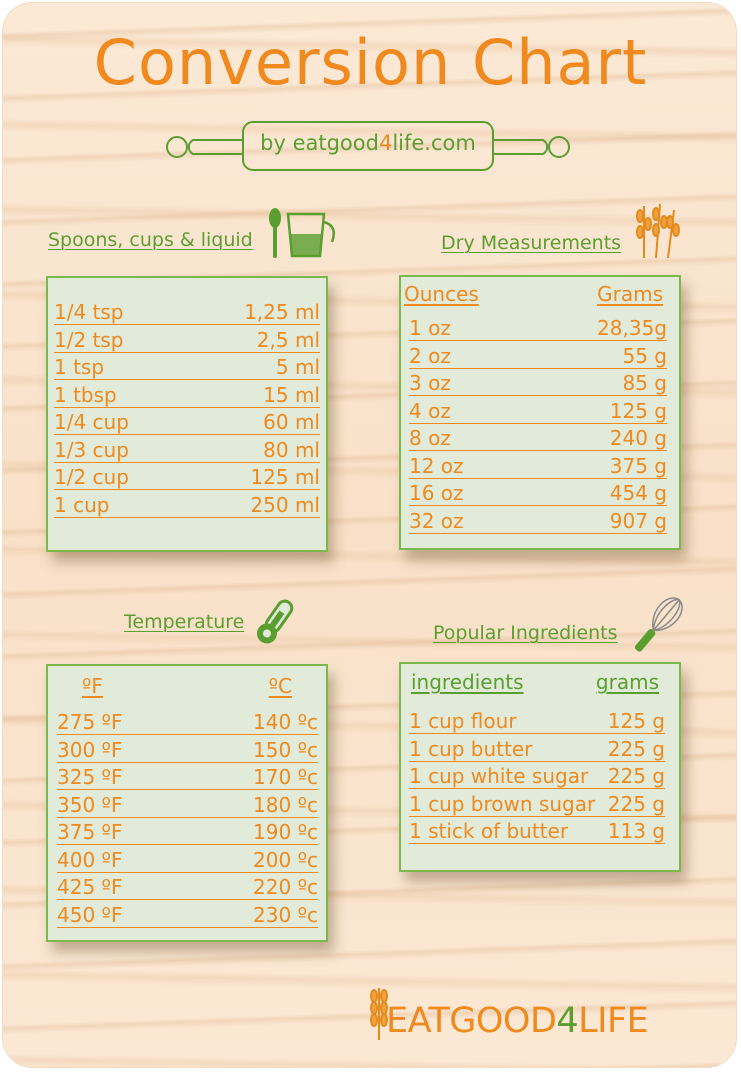 The height and width of the screenshot is (1073, 741). Describe the element at coordinates (285, 804) in the screenshot. I see `row-value: 180 ºc` at that location.